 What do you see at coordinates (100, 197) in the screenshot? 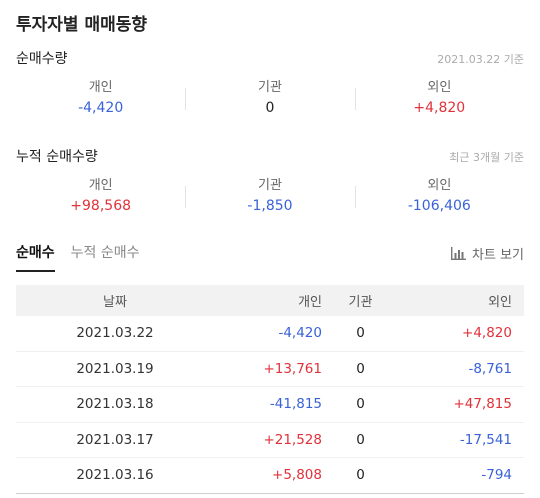
I see `cumulative-individual: 개인 +98,568` at bounding box center [100, 197].